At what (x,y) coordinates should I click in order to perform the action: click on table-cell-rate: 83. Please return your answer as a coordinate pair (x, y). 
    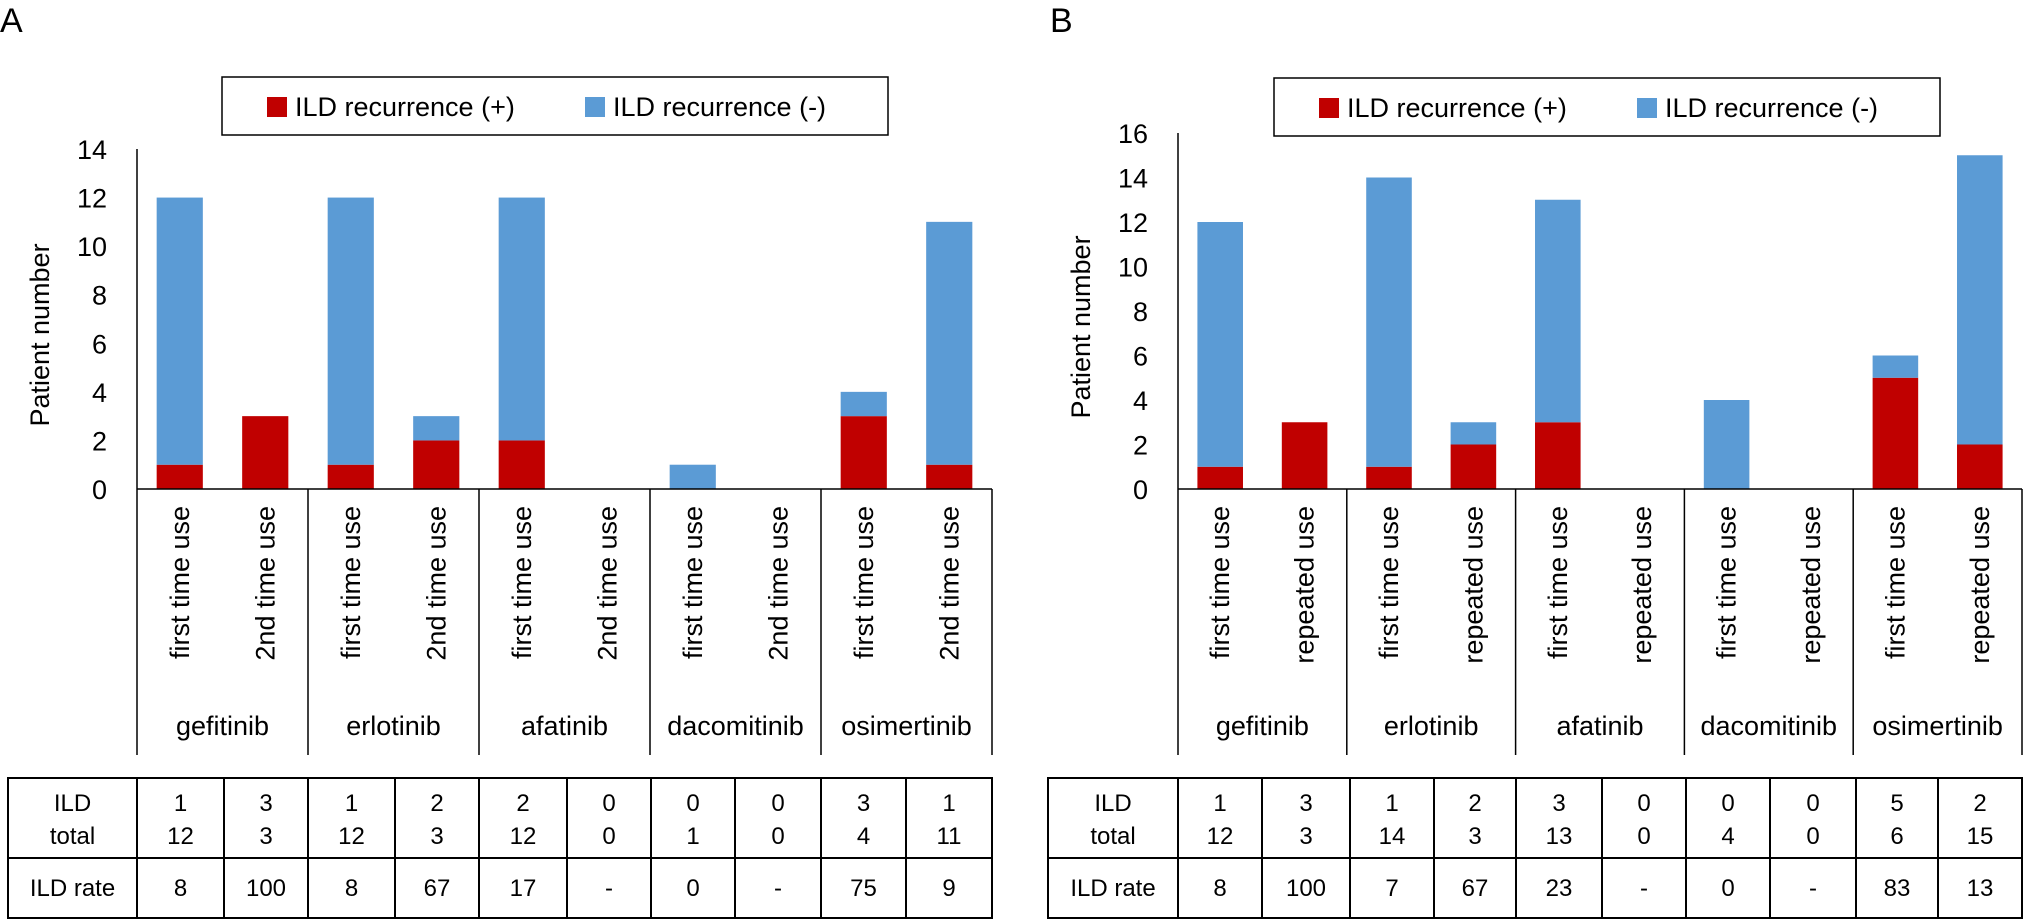
    Looking at the image, I should click on (1897, 888).